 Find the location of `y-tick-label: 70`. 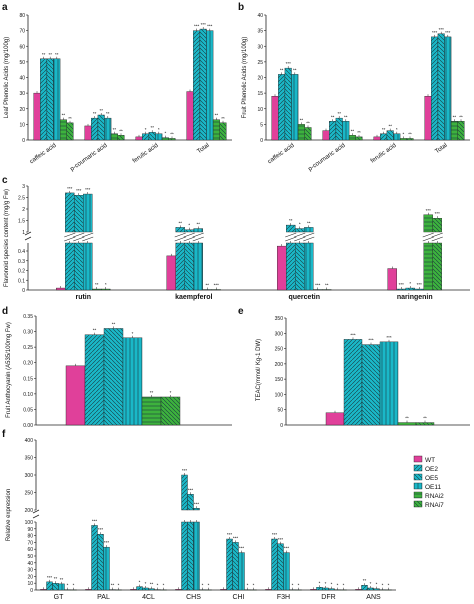

y-tick-label: 70 is located at coordinates (22, 32).